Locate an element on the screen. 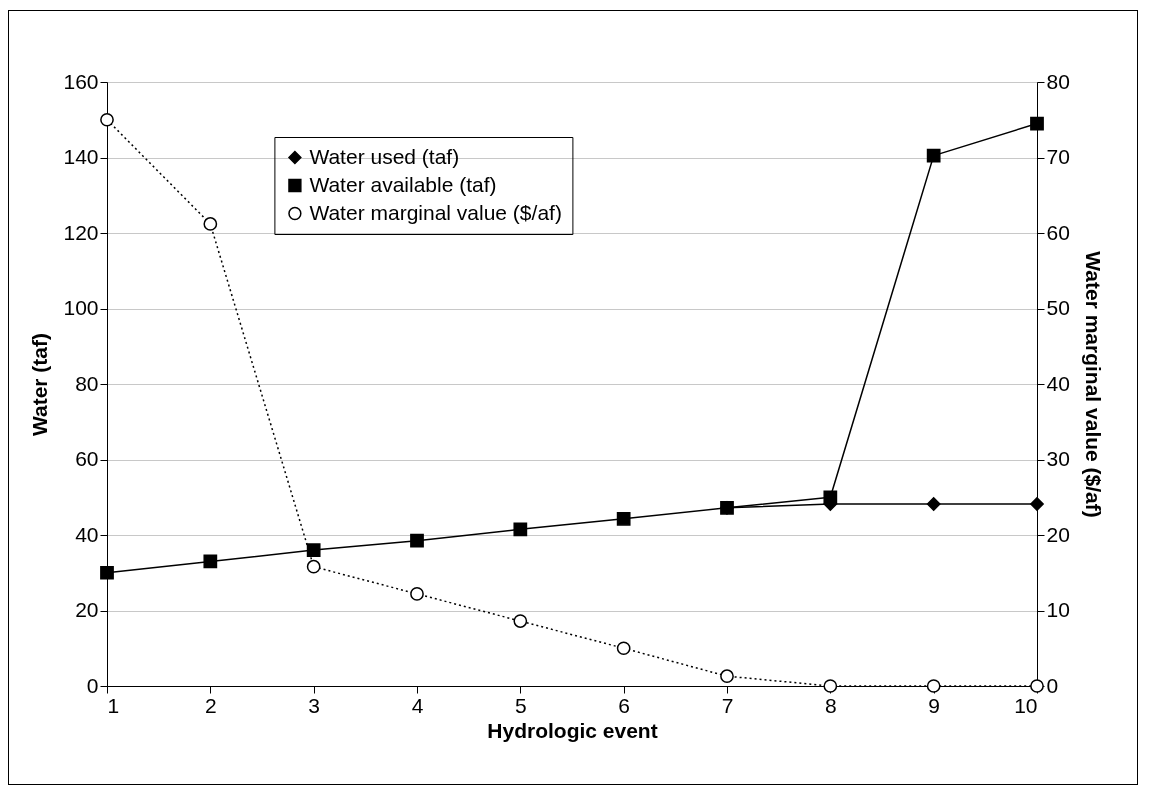  y2-tick-label: 70 is located at coordinates (1058, 156).